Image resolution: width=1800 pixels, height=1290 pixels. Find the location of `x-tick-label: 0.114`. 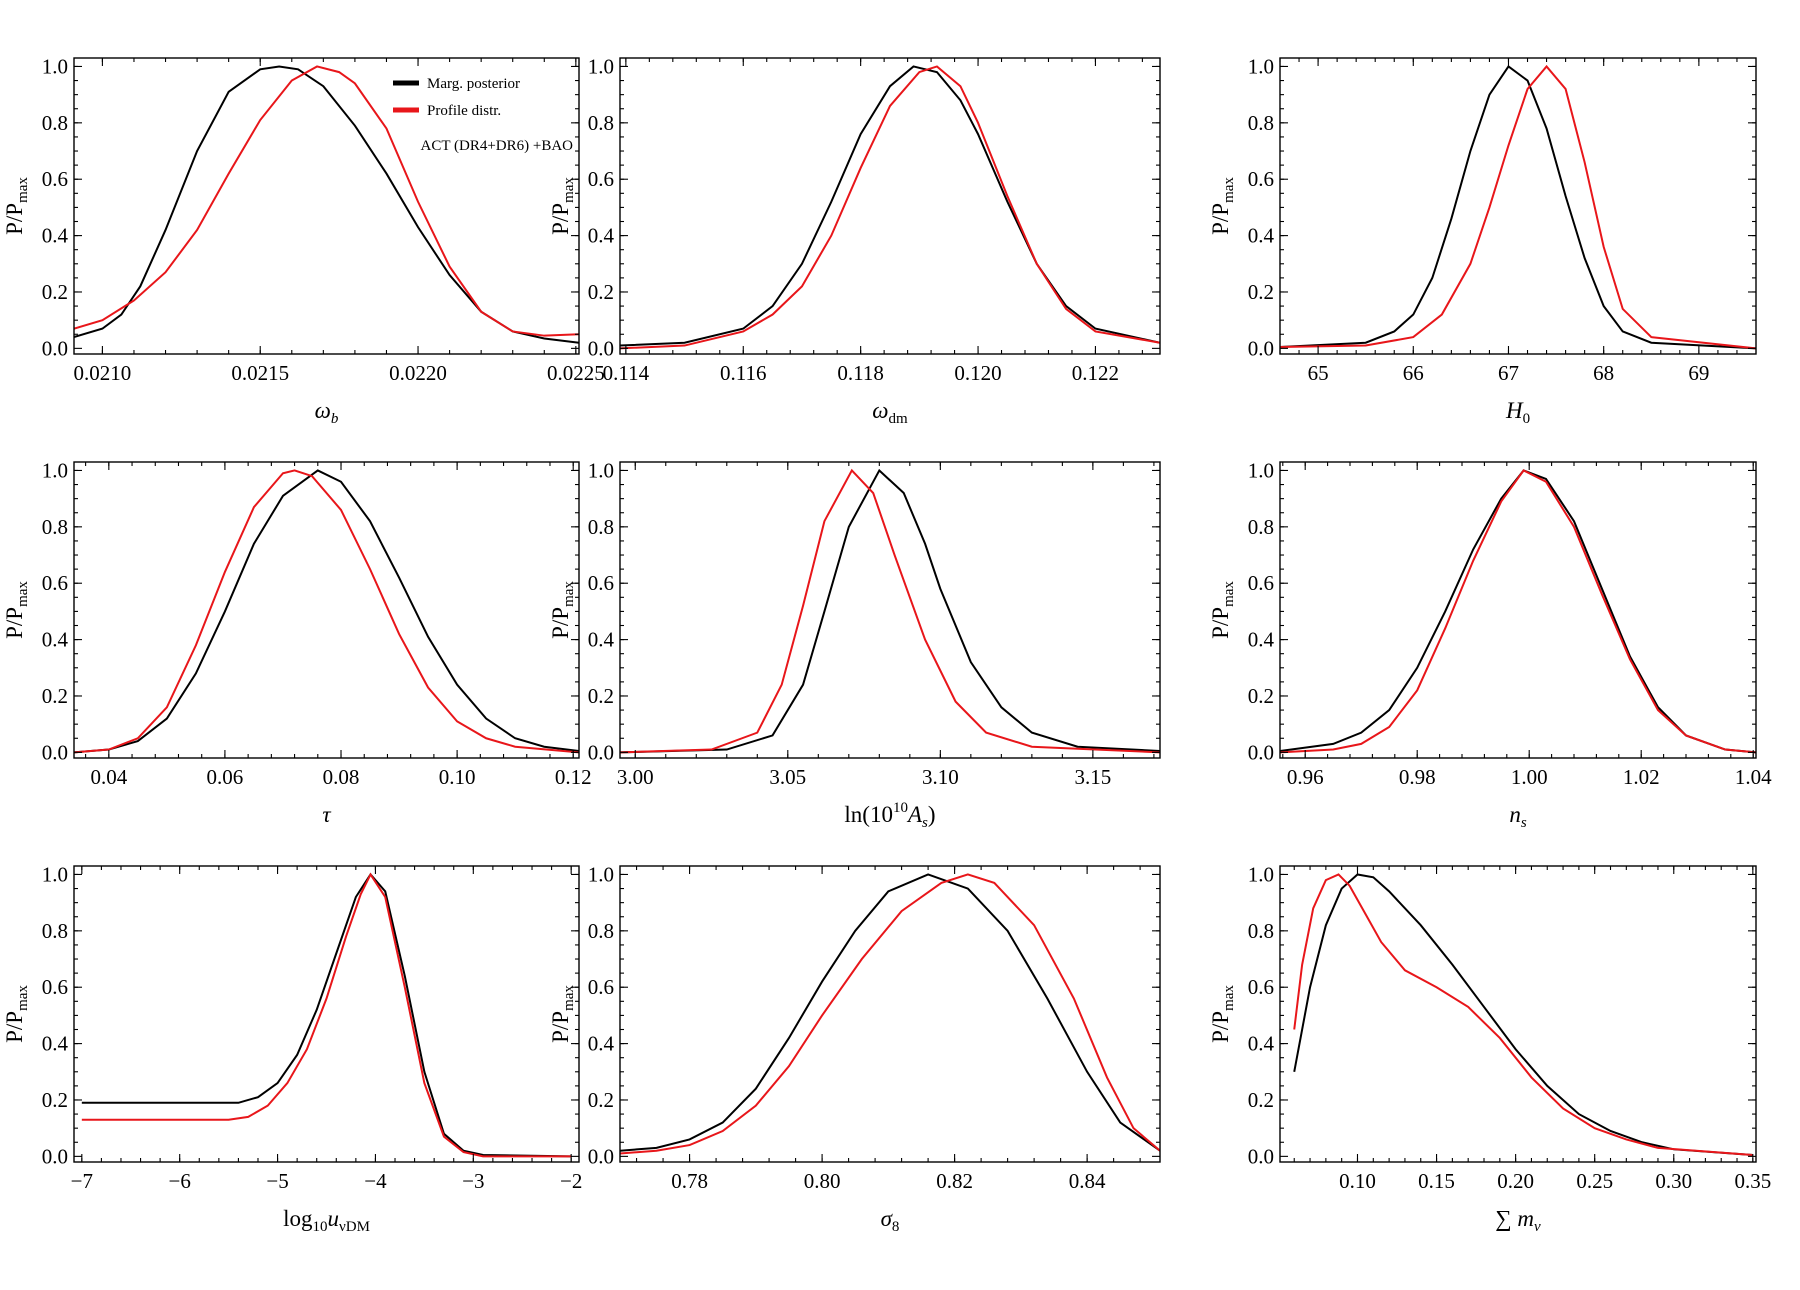

x-tick-label: 0.114 is located at coordinates (626, 373).